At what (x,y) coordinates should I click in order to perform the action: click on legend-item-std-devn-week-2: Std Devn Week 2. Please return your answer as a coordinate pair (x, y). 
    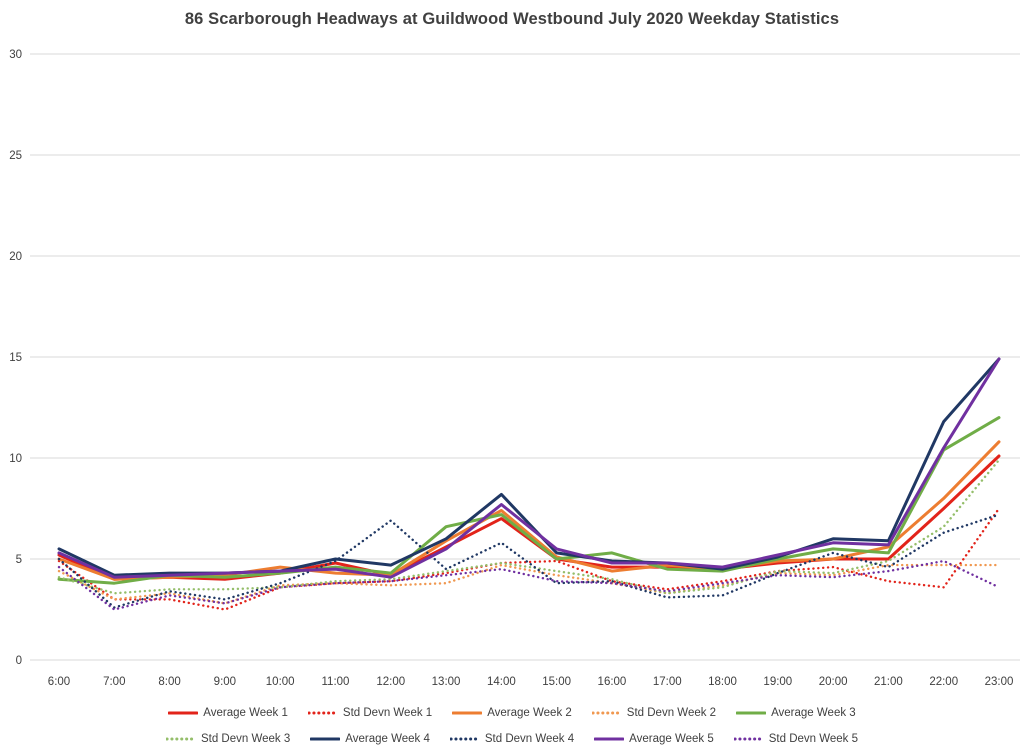
    Looking at the image, I should click on (654, 713).